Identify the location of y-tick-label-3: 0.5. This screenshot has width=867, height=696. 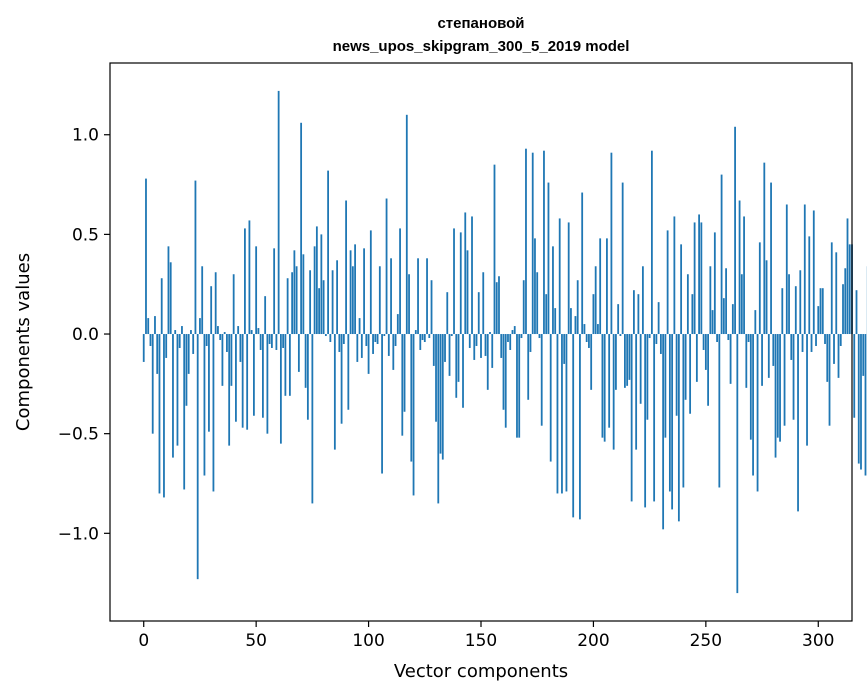
(85, 235).